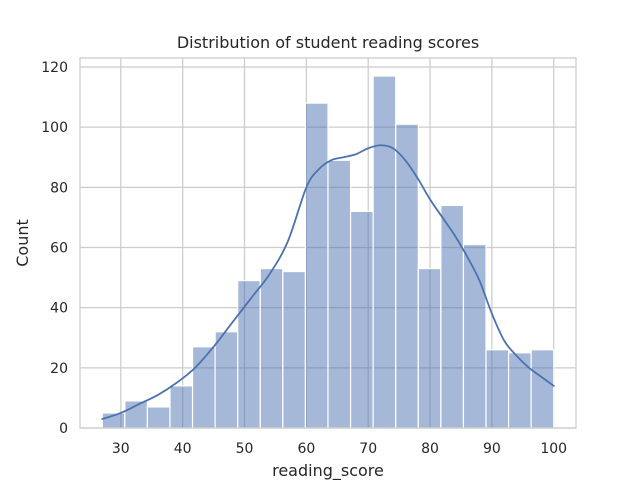  What do you see at coordinates (22, 243) in the screenshot?
I see `y-axis-label: Count` at bounding box center [22, 243].